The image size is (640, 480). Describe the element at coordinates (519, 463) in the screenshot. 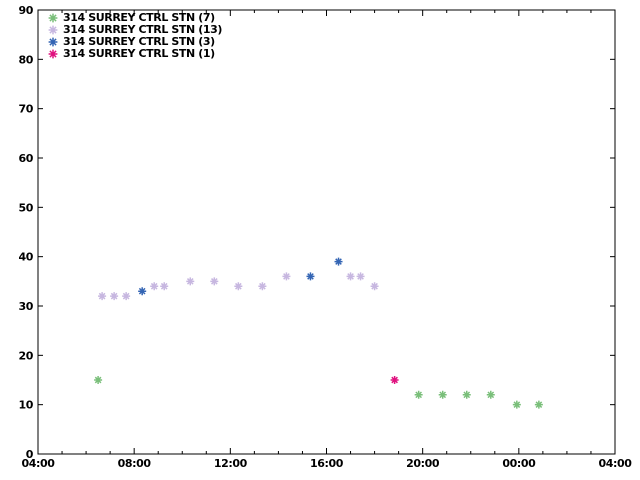

I see `x-tick-label: 00:00` at that location.